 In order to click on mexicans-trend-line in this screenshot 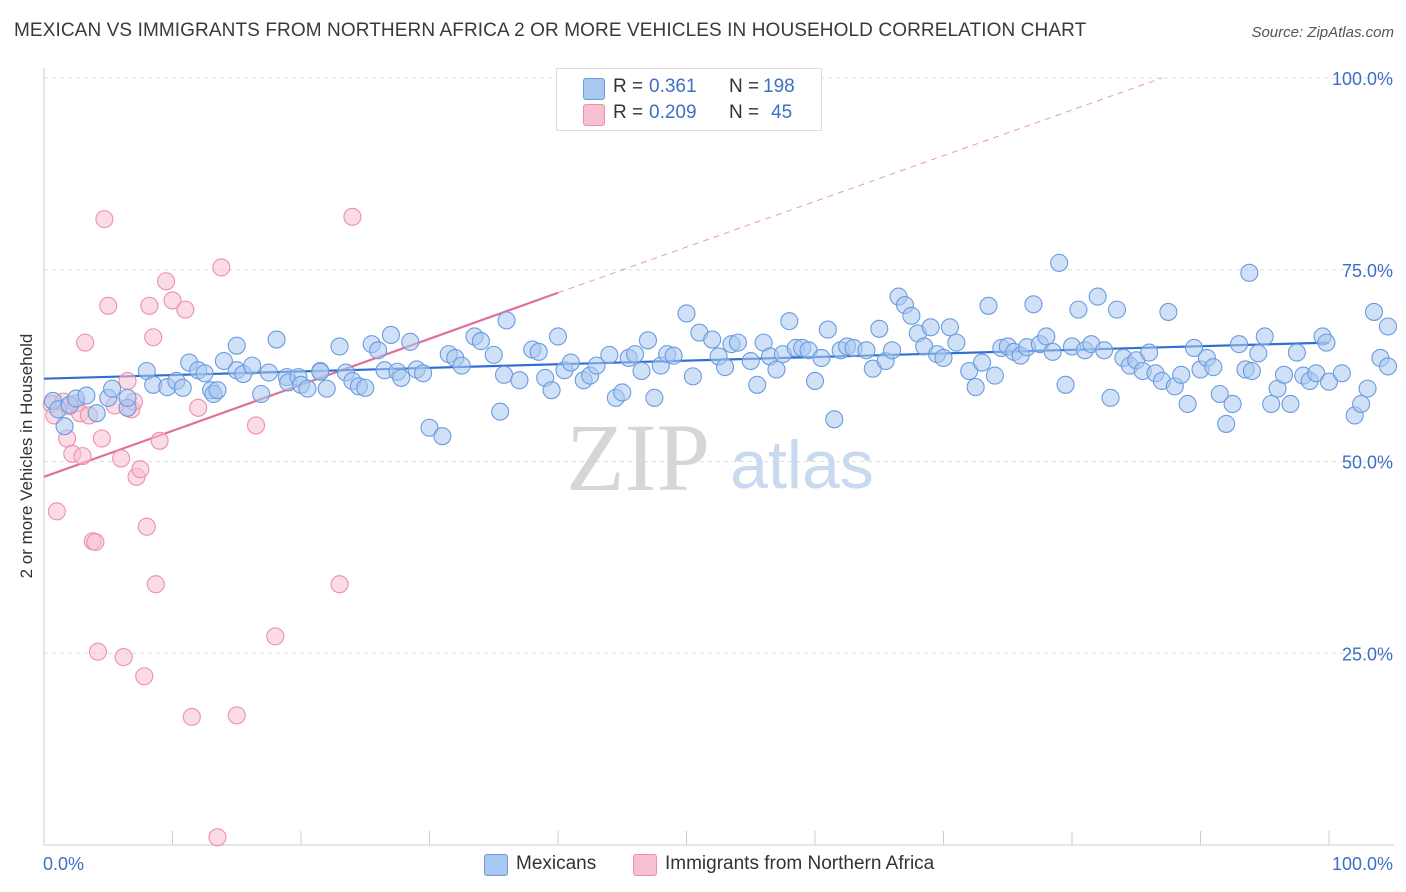, I will do `click(686, 360)`.